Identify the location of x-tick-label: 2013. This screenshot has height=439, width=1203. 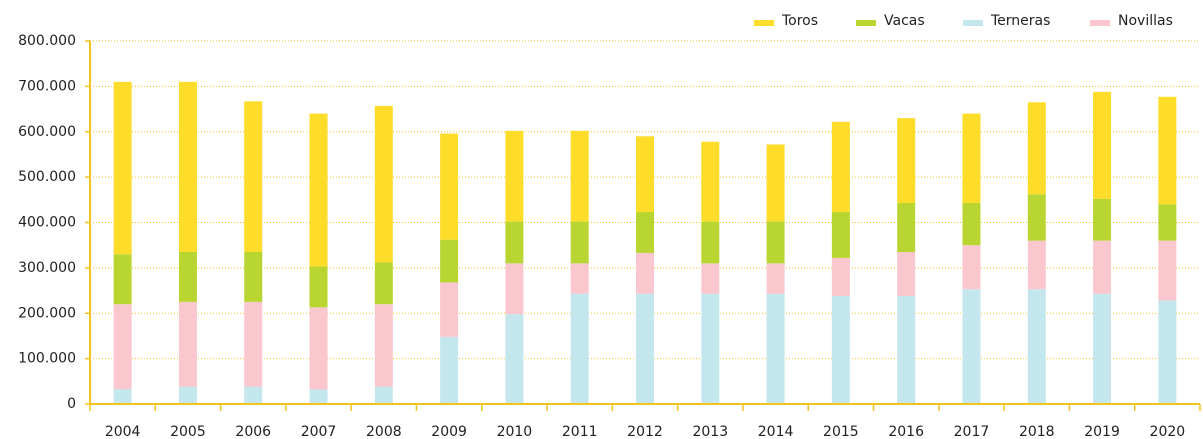
(710, 431).